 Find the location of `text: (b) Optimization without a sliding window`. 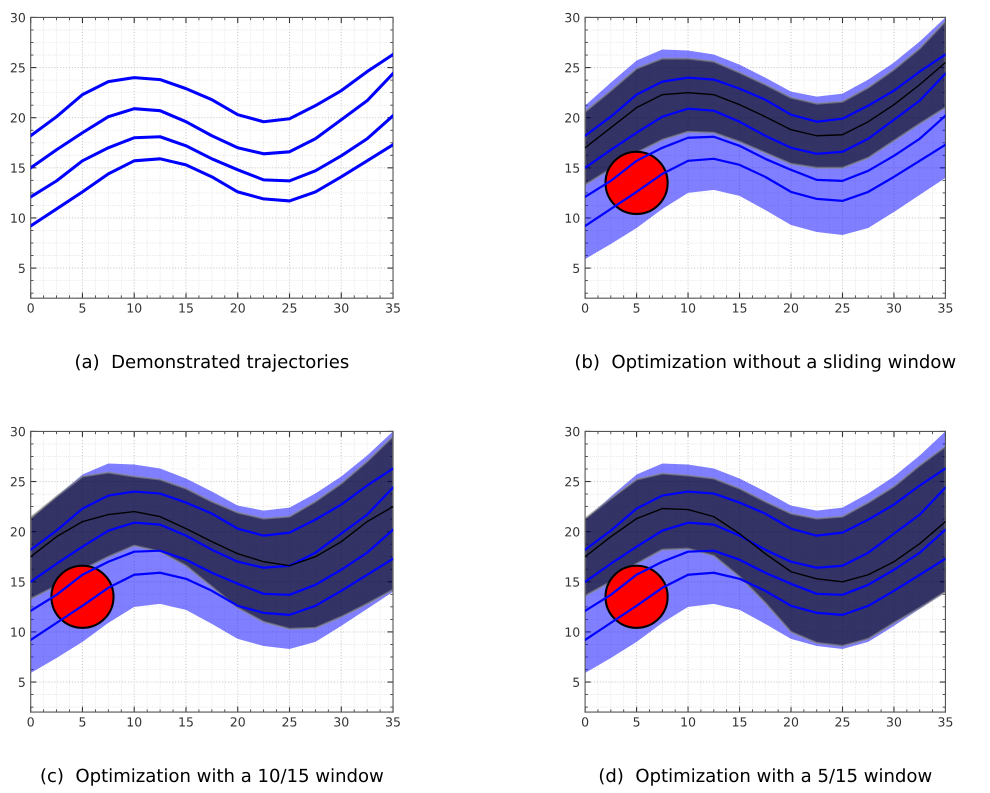

text: (b) Optimization without a sliding window is located at coordinates (766, 363).